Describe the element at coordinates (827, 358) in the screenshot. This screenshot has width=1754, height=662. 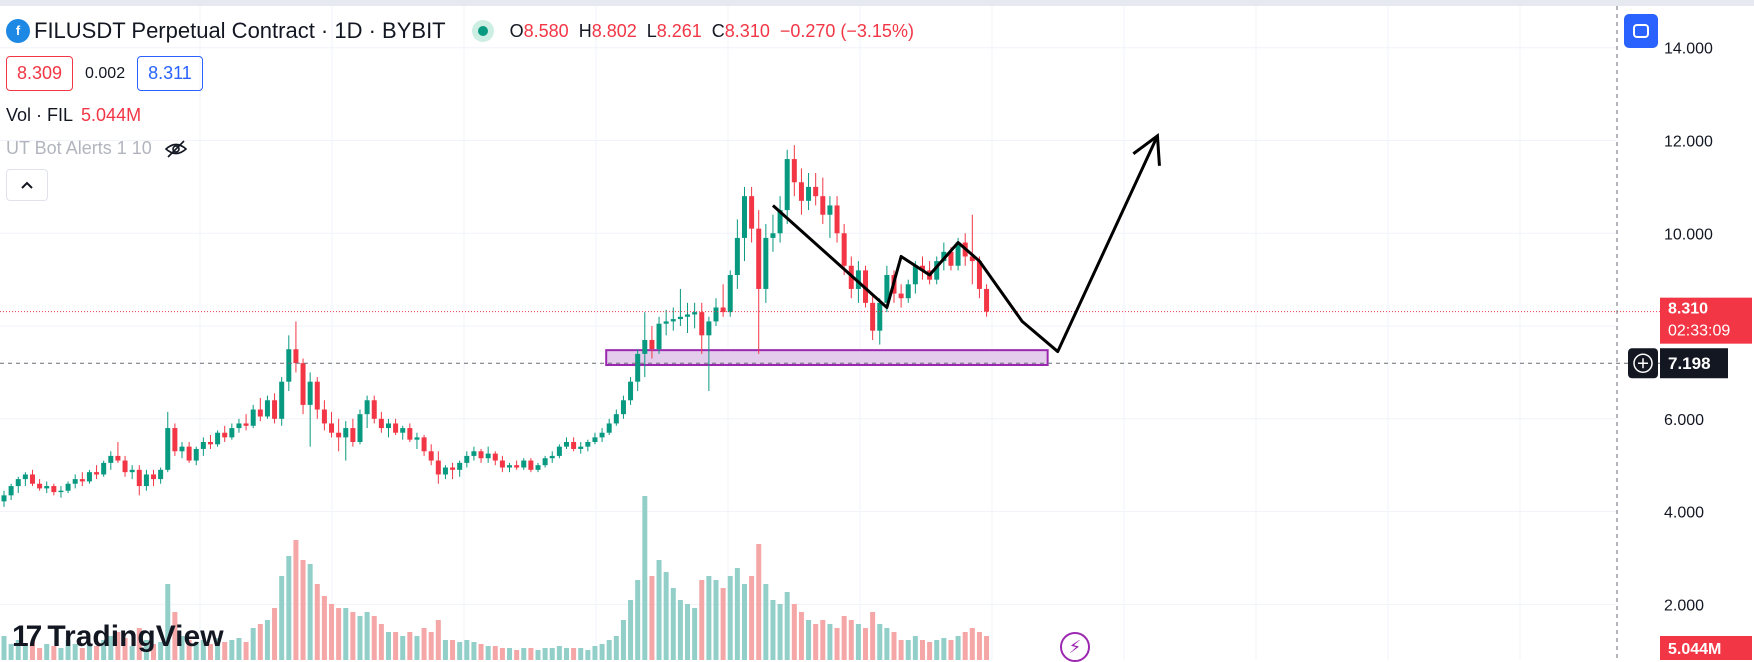
I see `support-zone` at that location.